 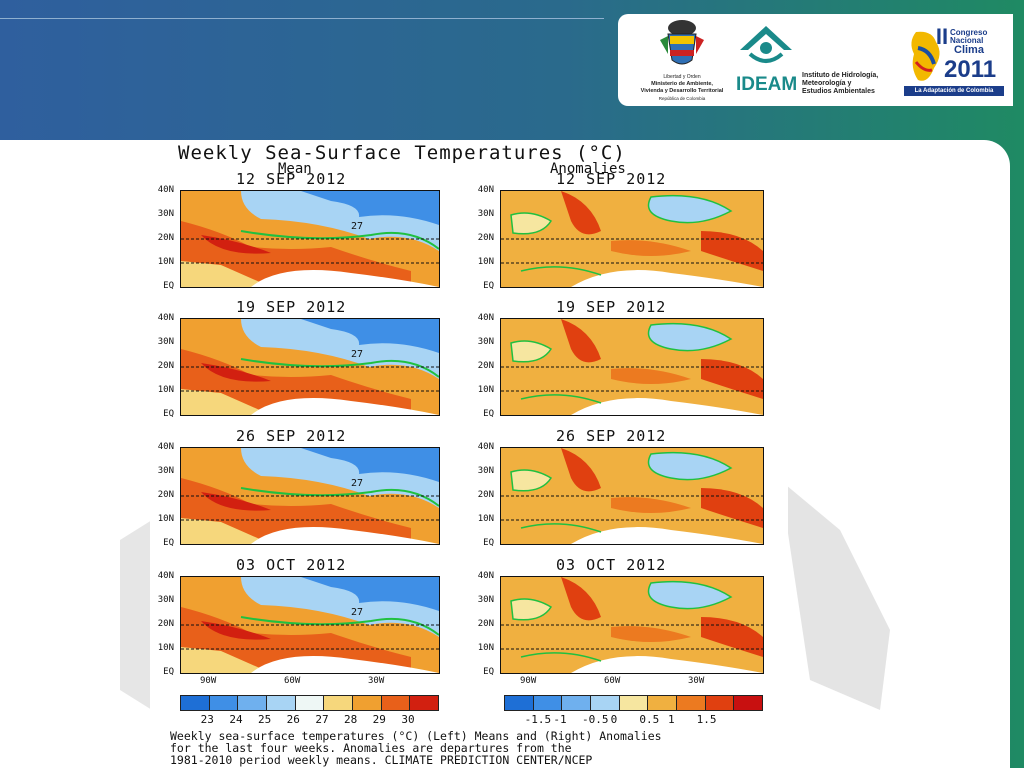 What do you see at coordinates (967, 40) in the screenshot?
I see `congreso-line2: Nacional` at bounding box center [967, 40].